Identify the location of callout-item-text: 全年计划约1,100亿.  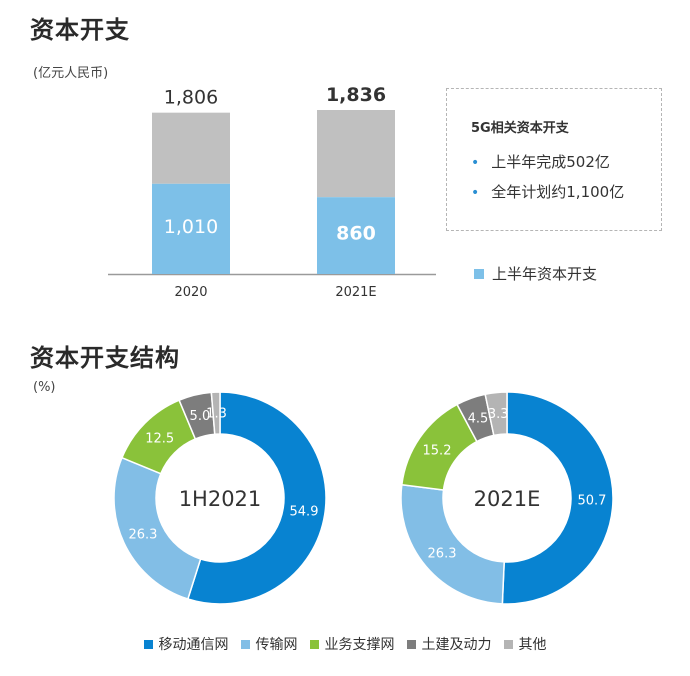
(558, 192).